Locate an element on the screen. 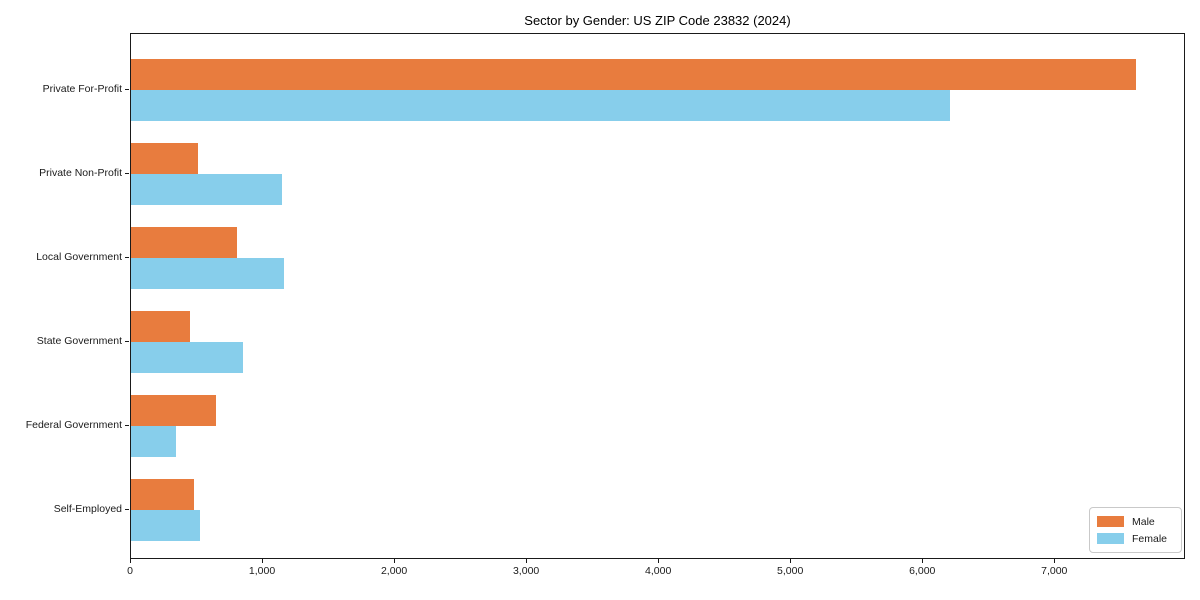  legend: Male Female is located at coordinates (1135, 530).